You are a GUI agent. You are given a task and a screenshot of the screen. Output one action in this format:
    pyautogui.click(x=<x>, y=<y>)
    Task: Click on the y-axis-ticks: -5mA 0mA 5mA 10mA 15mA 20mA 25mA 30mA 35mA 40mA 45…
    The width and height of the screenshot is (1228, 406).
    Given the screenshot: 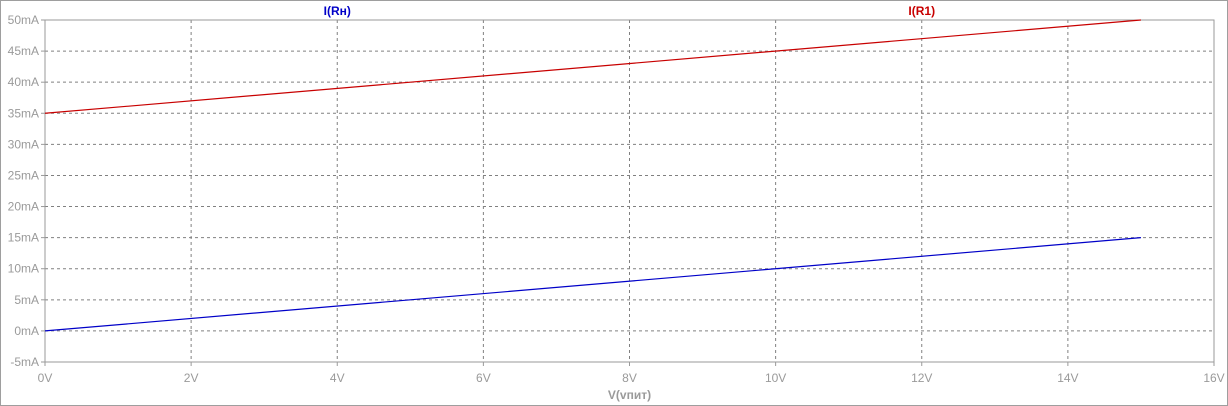 What is the action you would take?
    pyautogui.click(x=26, y=191)
    